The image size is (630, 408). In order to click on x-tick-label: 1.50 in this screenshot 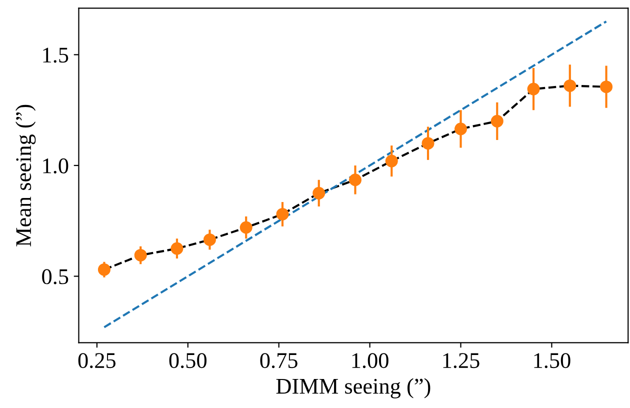, I will do `click(552, 360)`.